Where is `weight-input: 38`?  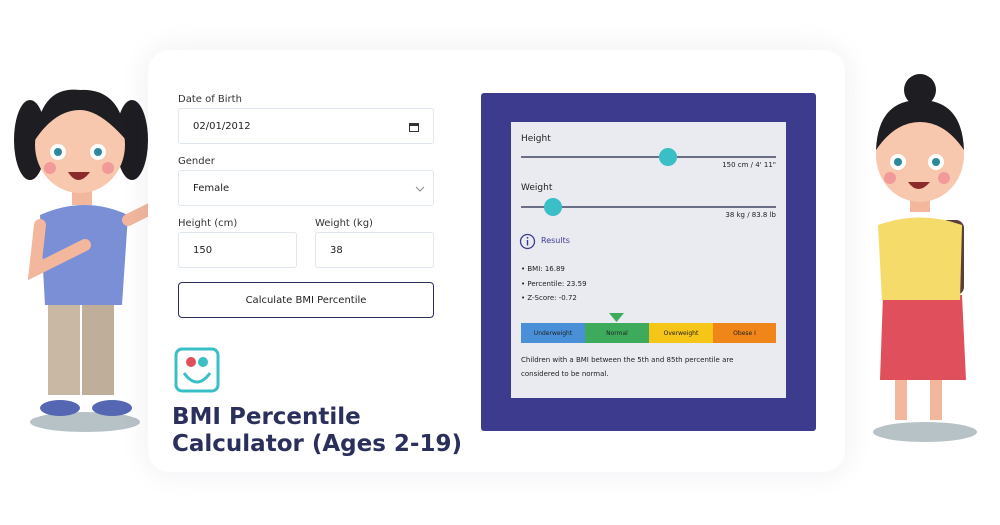 weight-input: 38 is located at coordinates (374, 250).